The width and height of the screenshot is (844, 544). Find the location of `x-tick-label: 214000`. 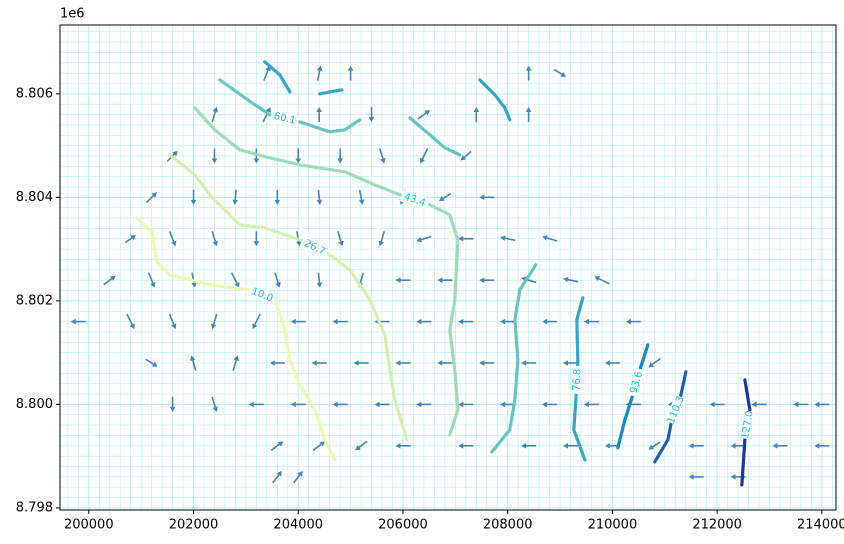

x-tick-label: 214000 is located at coordinates (820, 525).